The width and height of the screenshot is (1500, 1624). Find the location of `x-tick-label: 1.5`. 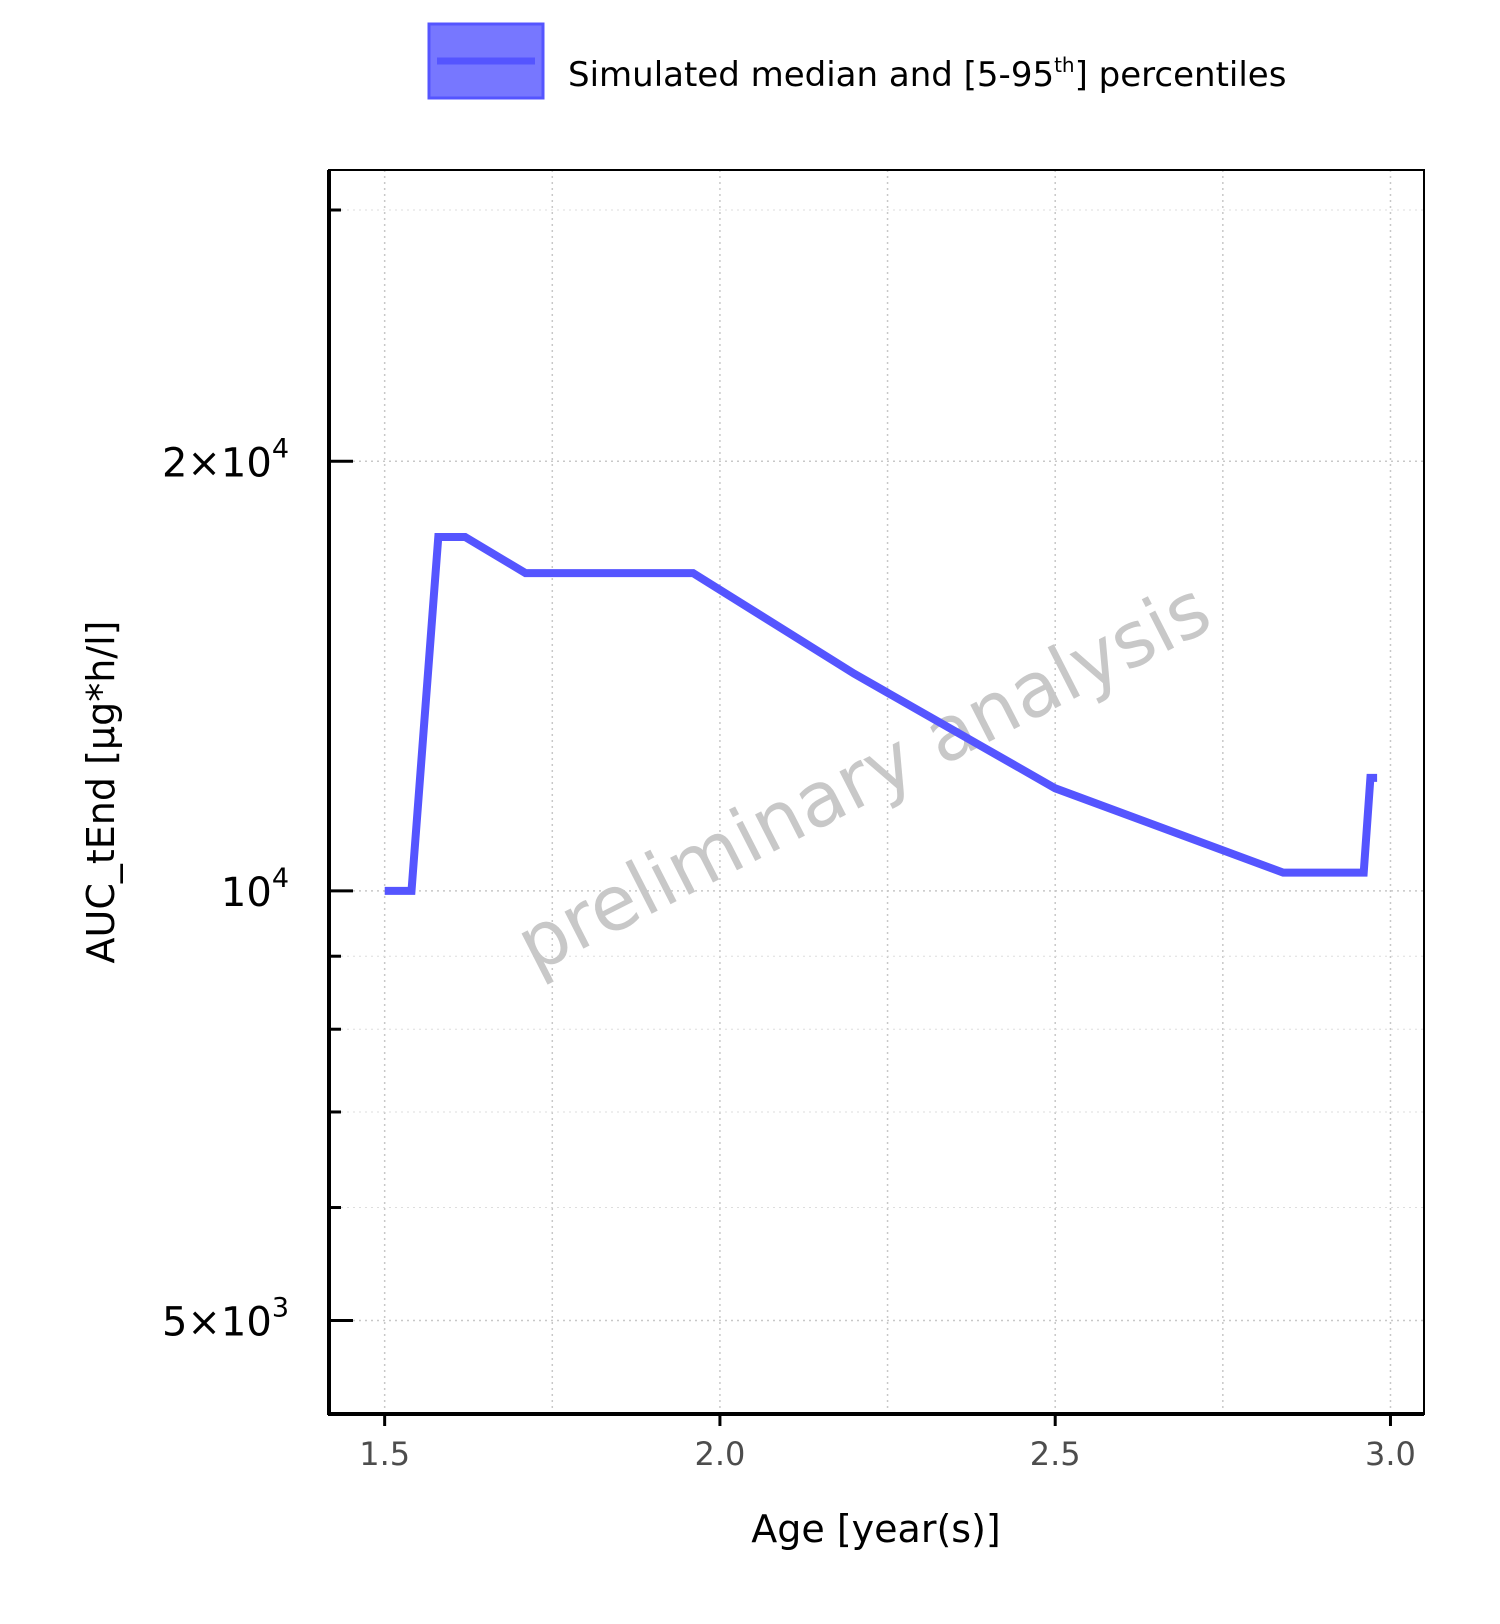

x-tick-label: 1.5 is located at coordinates (384, 1454).